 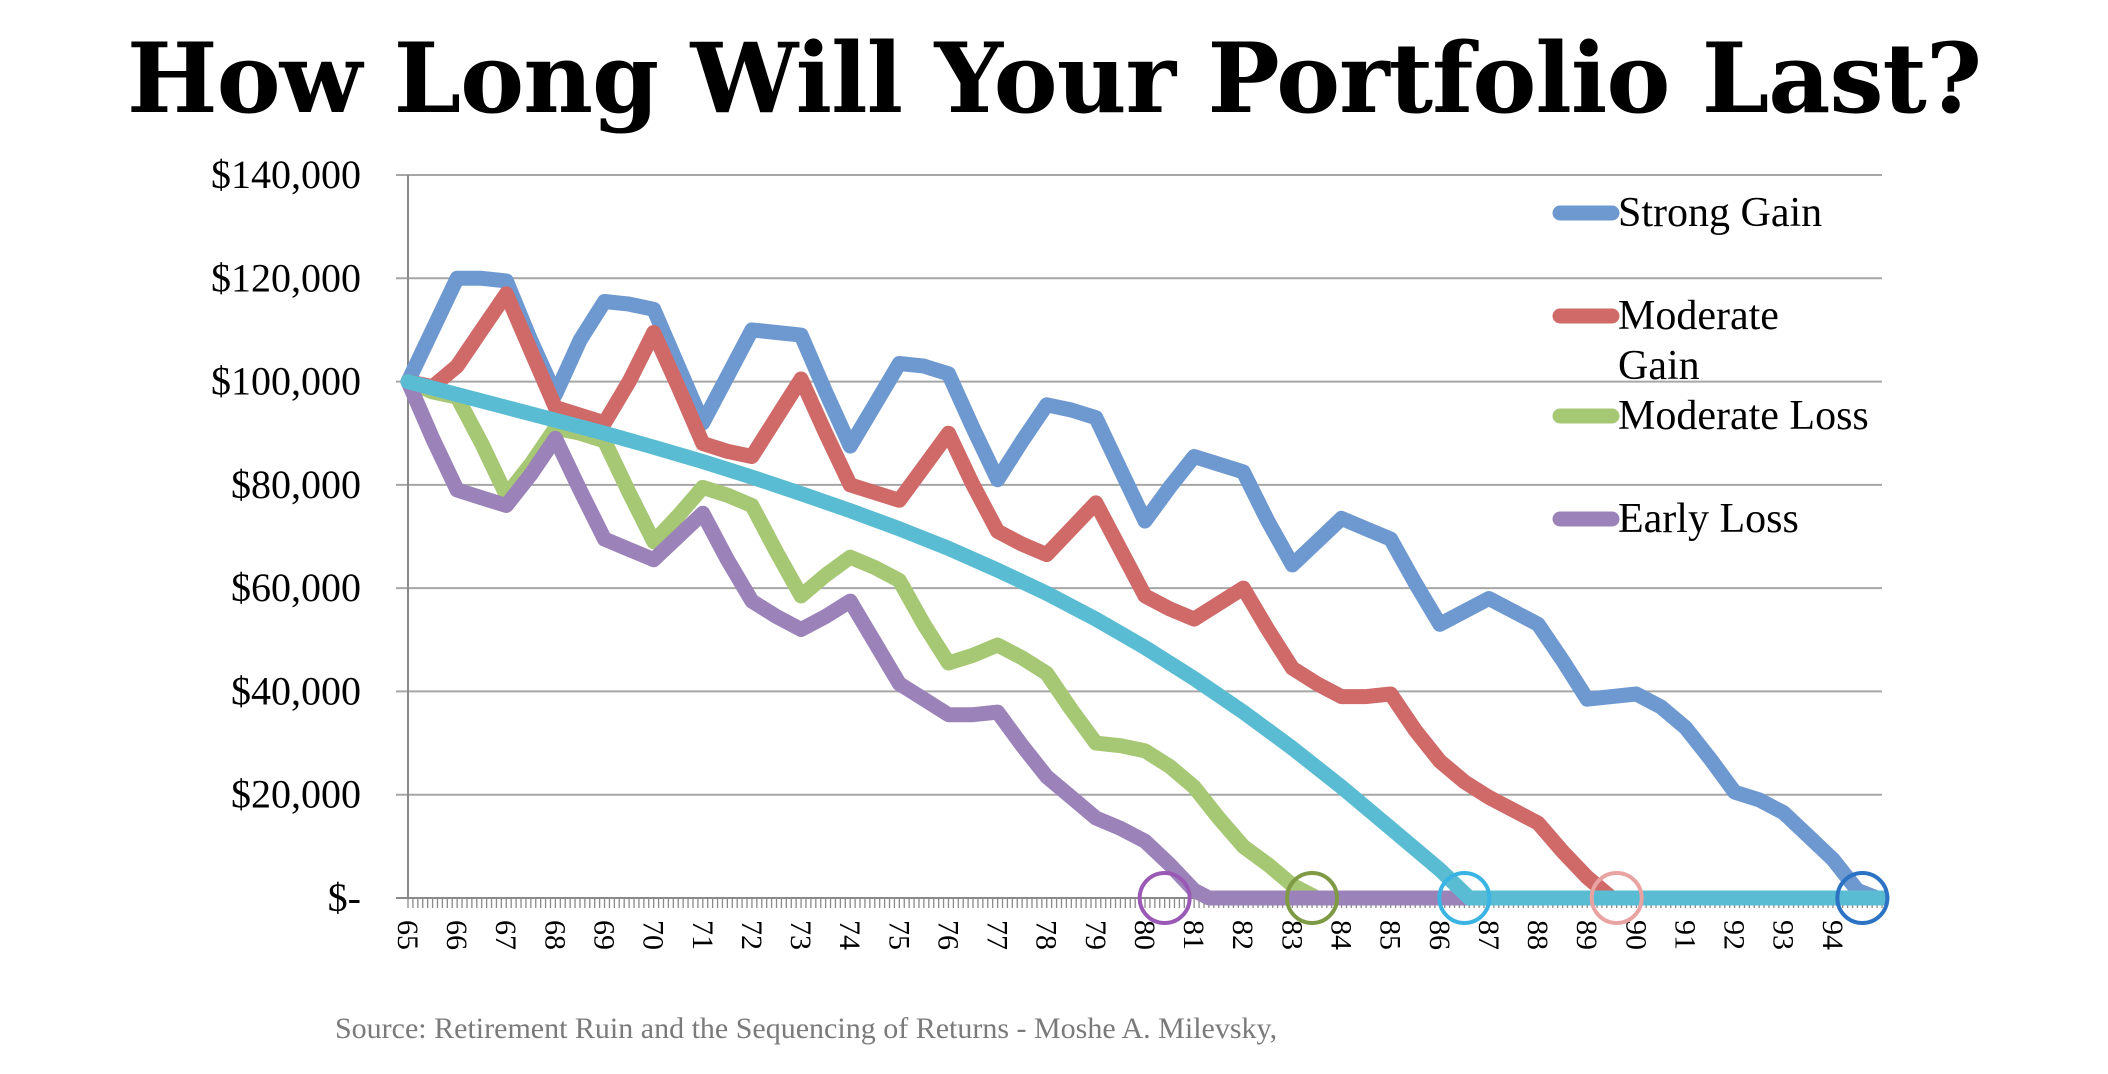 I want to click on x-tick-label: 69, so click(x=604, y=935).